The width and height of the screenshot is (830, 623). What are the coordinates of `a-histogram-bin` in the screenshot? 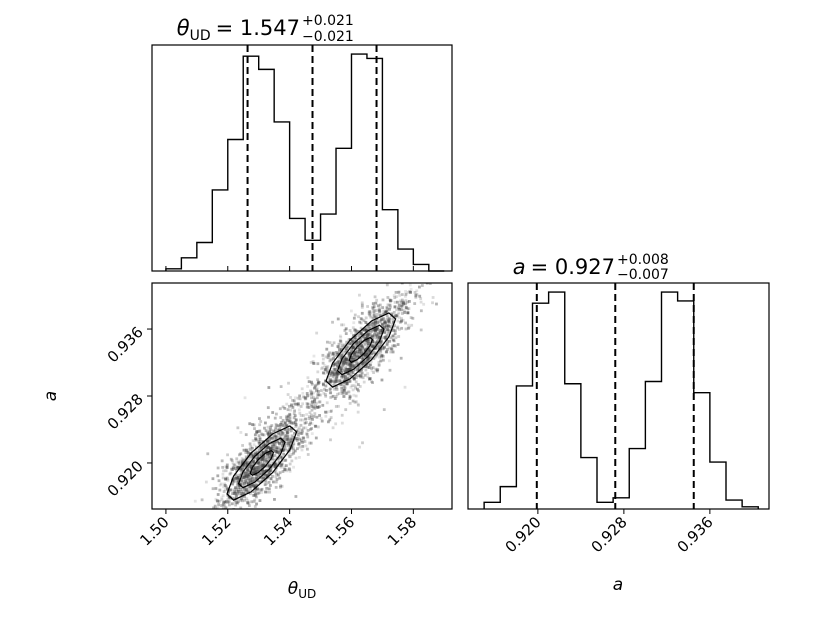 It's located at (637, 479).